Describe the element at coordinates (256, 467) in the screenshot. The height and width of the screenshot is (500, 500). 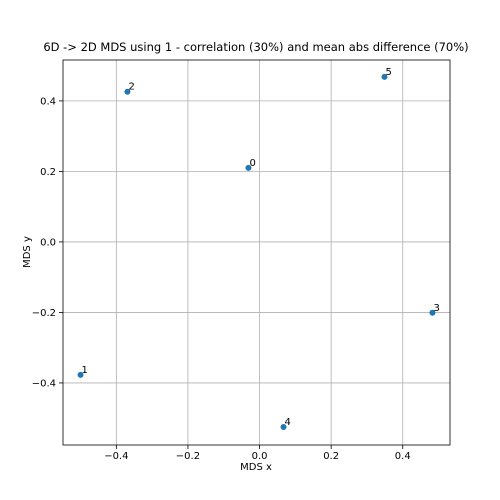
I see `x-axis-label: MDS x` at that location.